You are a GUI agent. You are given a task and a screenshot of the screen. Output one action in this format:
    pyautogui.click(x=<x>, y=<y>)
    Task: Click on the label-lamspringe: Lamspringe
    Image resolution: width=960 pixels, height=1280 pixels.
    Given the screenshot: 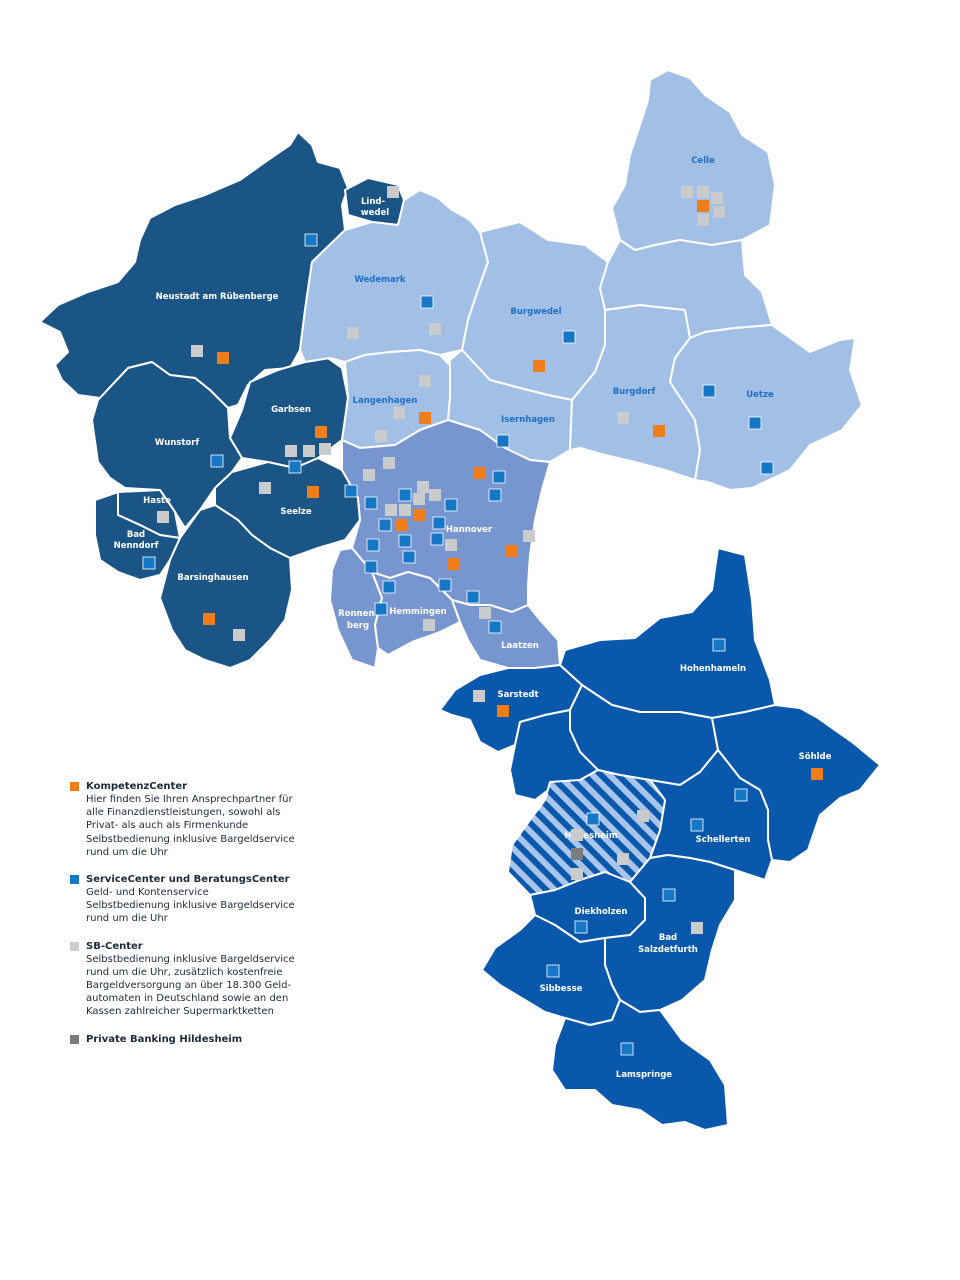 What is the action you would take?
    pyautogui.click(x=644, y=1075)
    